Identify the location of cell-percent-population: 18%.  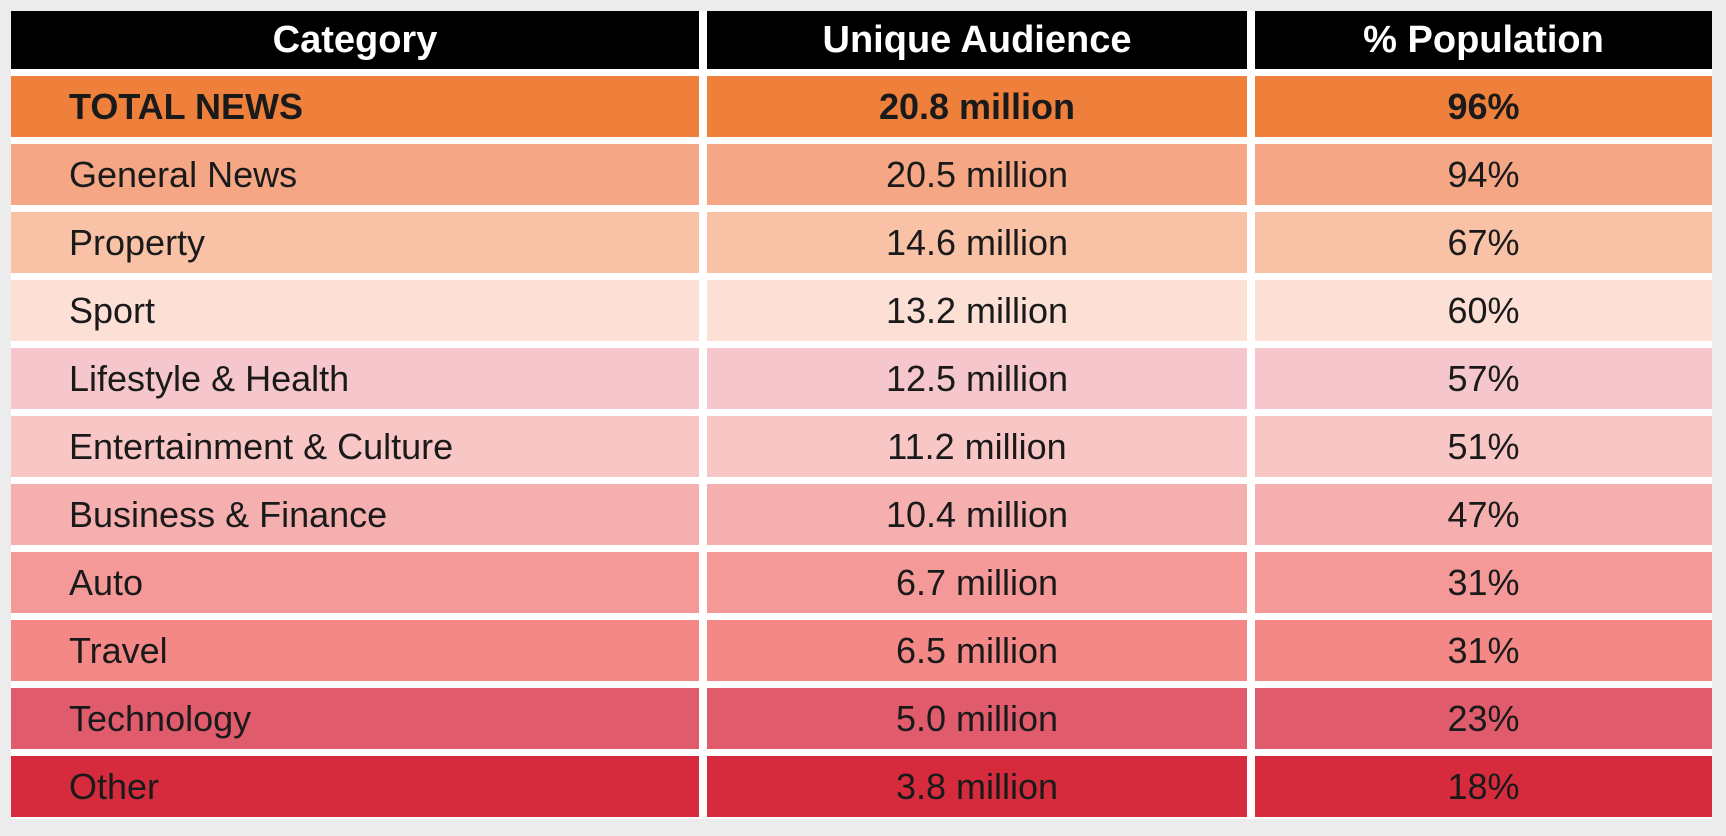
(1483, 786).